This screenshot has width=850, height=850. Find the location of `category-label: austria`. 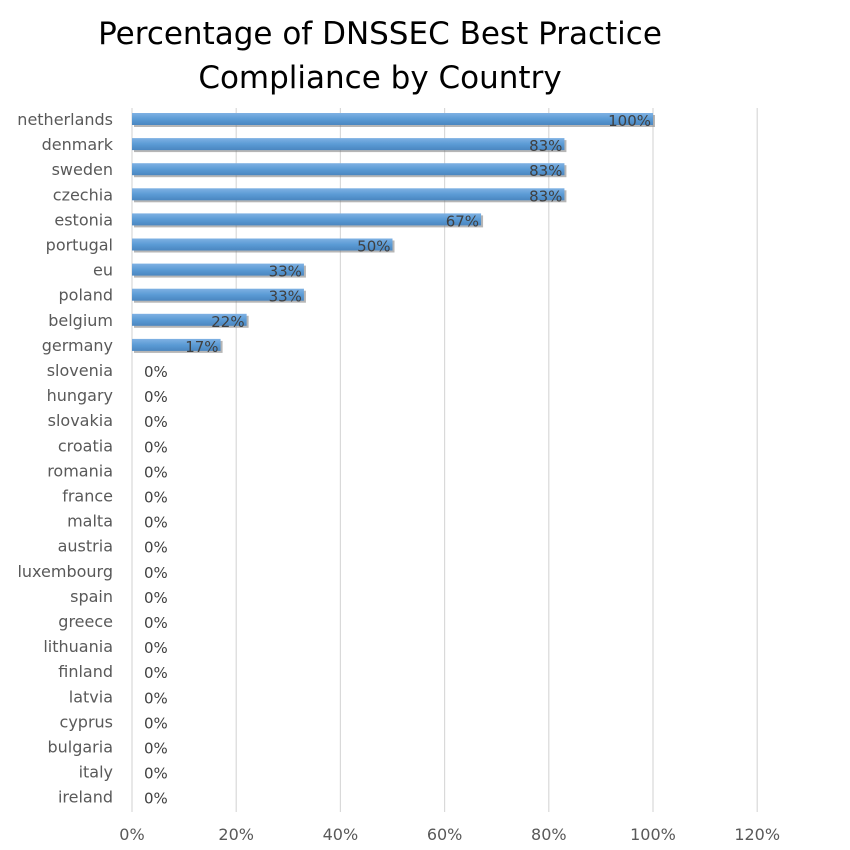

category-label: austria is located at coordinates (85, 546).